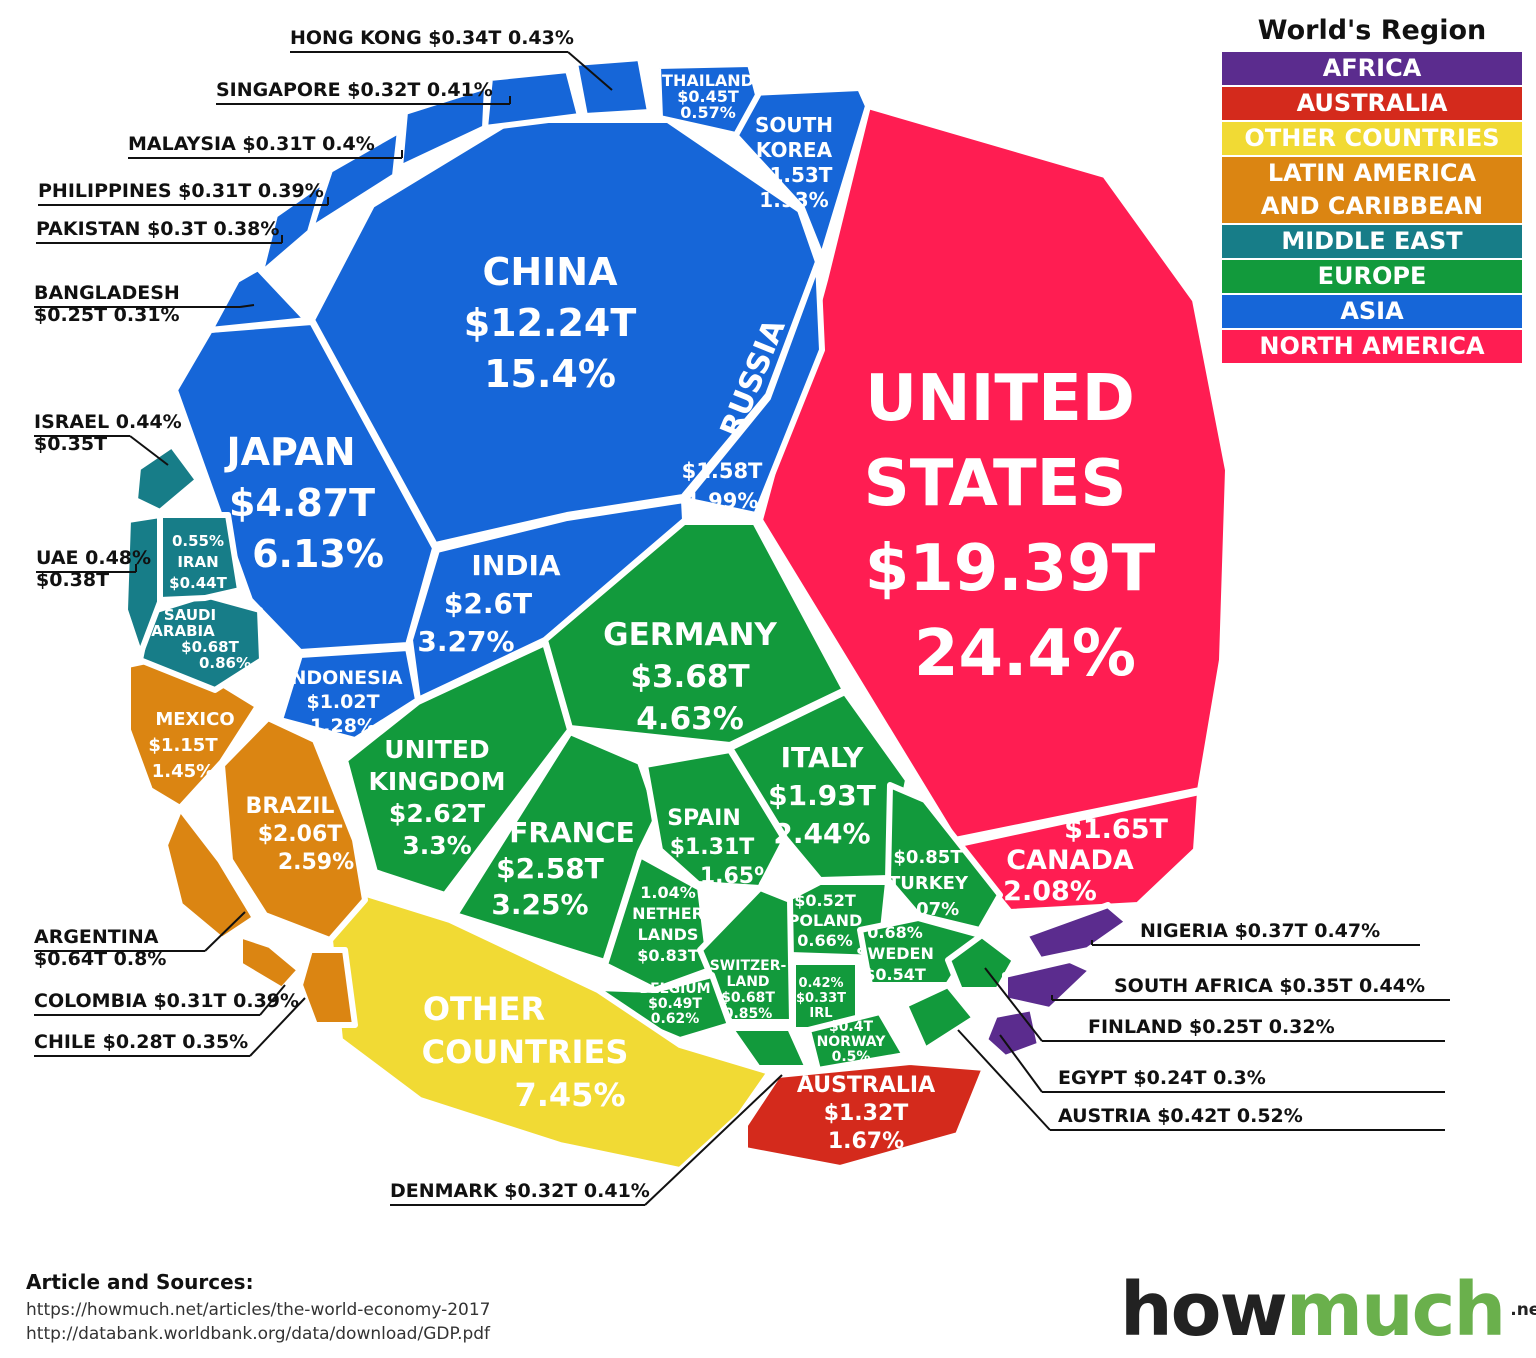  What do you see at coordinates (668, 934) in the screenshot?
I see `cell-label-netherlands: LANDS` at bounding box center [668, 934].